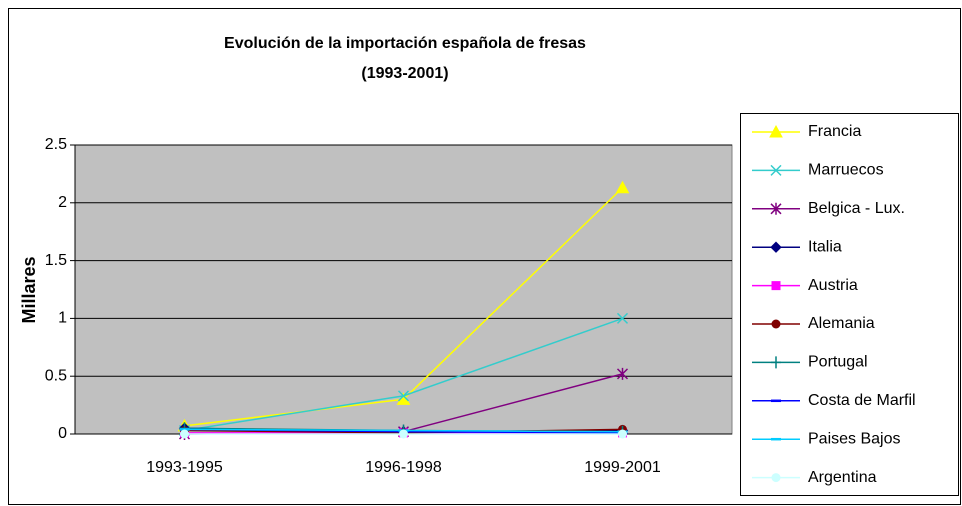 The width and height of the screenshot is (962, 506). Describe the element at coordinates (56, 144) in the screenshot. I see `y-tick-label: 2.5` at that location.